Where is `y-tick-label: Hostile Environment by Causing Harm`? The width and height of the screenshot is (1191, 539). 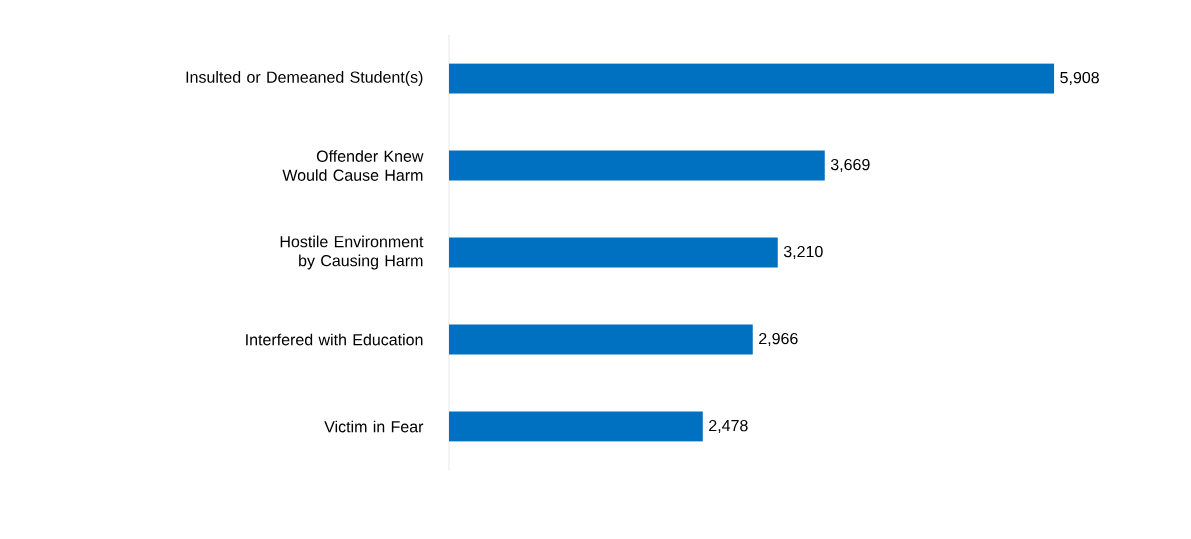 y-tick-label: Hostile Environment by Causing Harm is located at coordinates (352, 252).